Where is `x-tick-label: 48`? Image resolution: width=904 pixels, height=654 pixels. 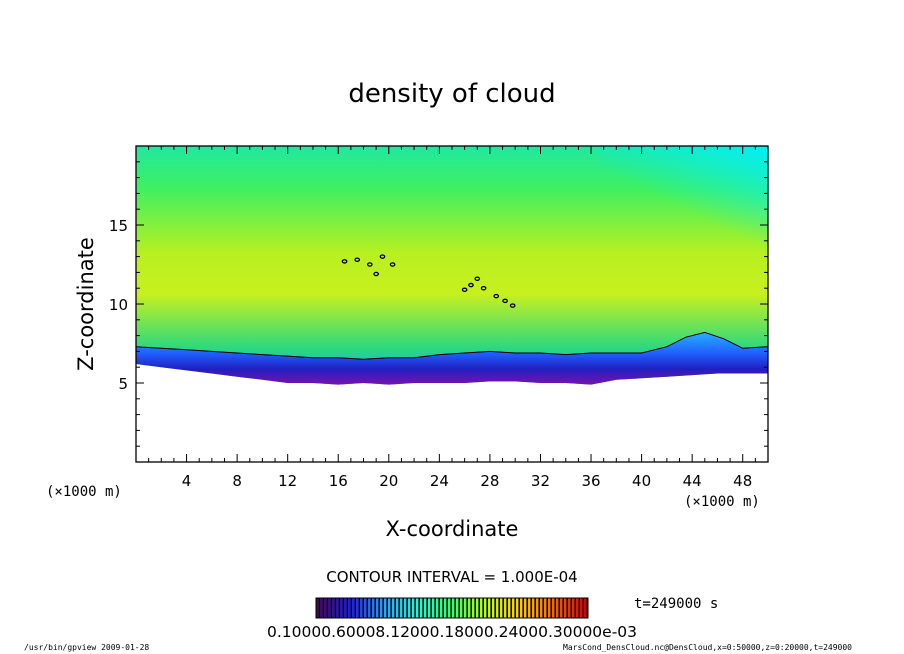 x-tick-label: 48 is located at coordinates (742, 481).